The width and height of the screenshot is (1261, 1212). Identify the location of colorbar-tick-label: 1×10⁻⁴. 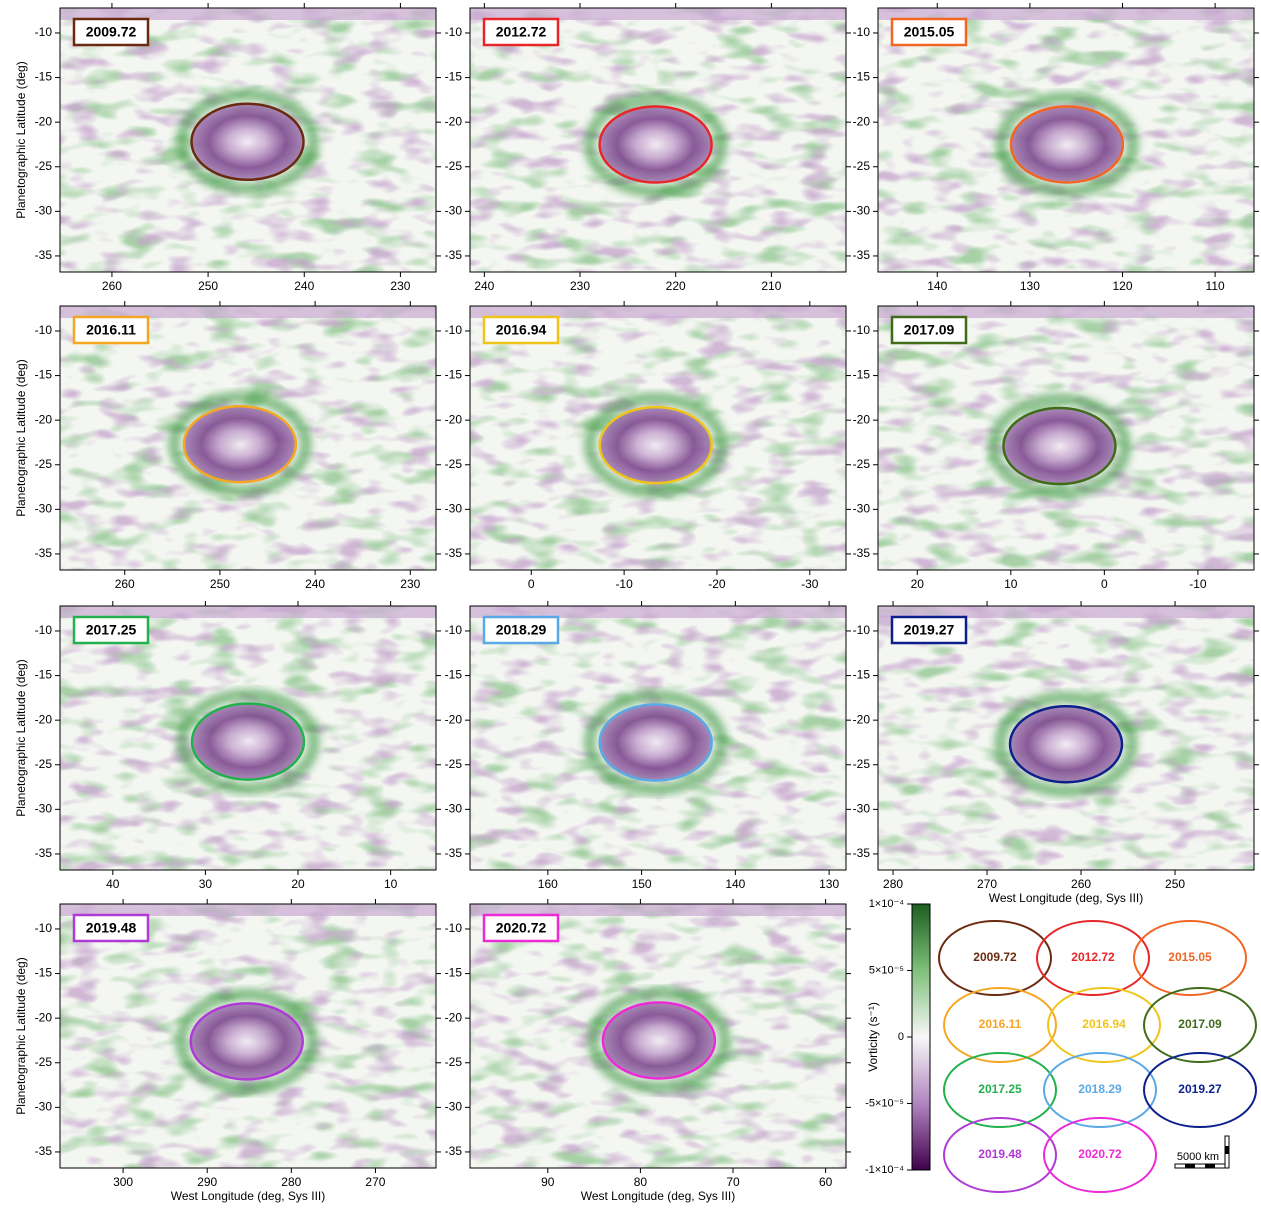
(887, 904).